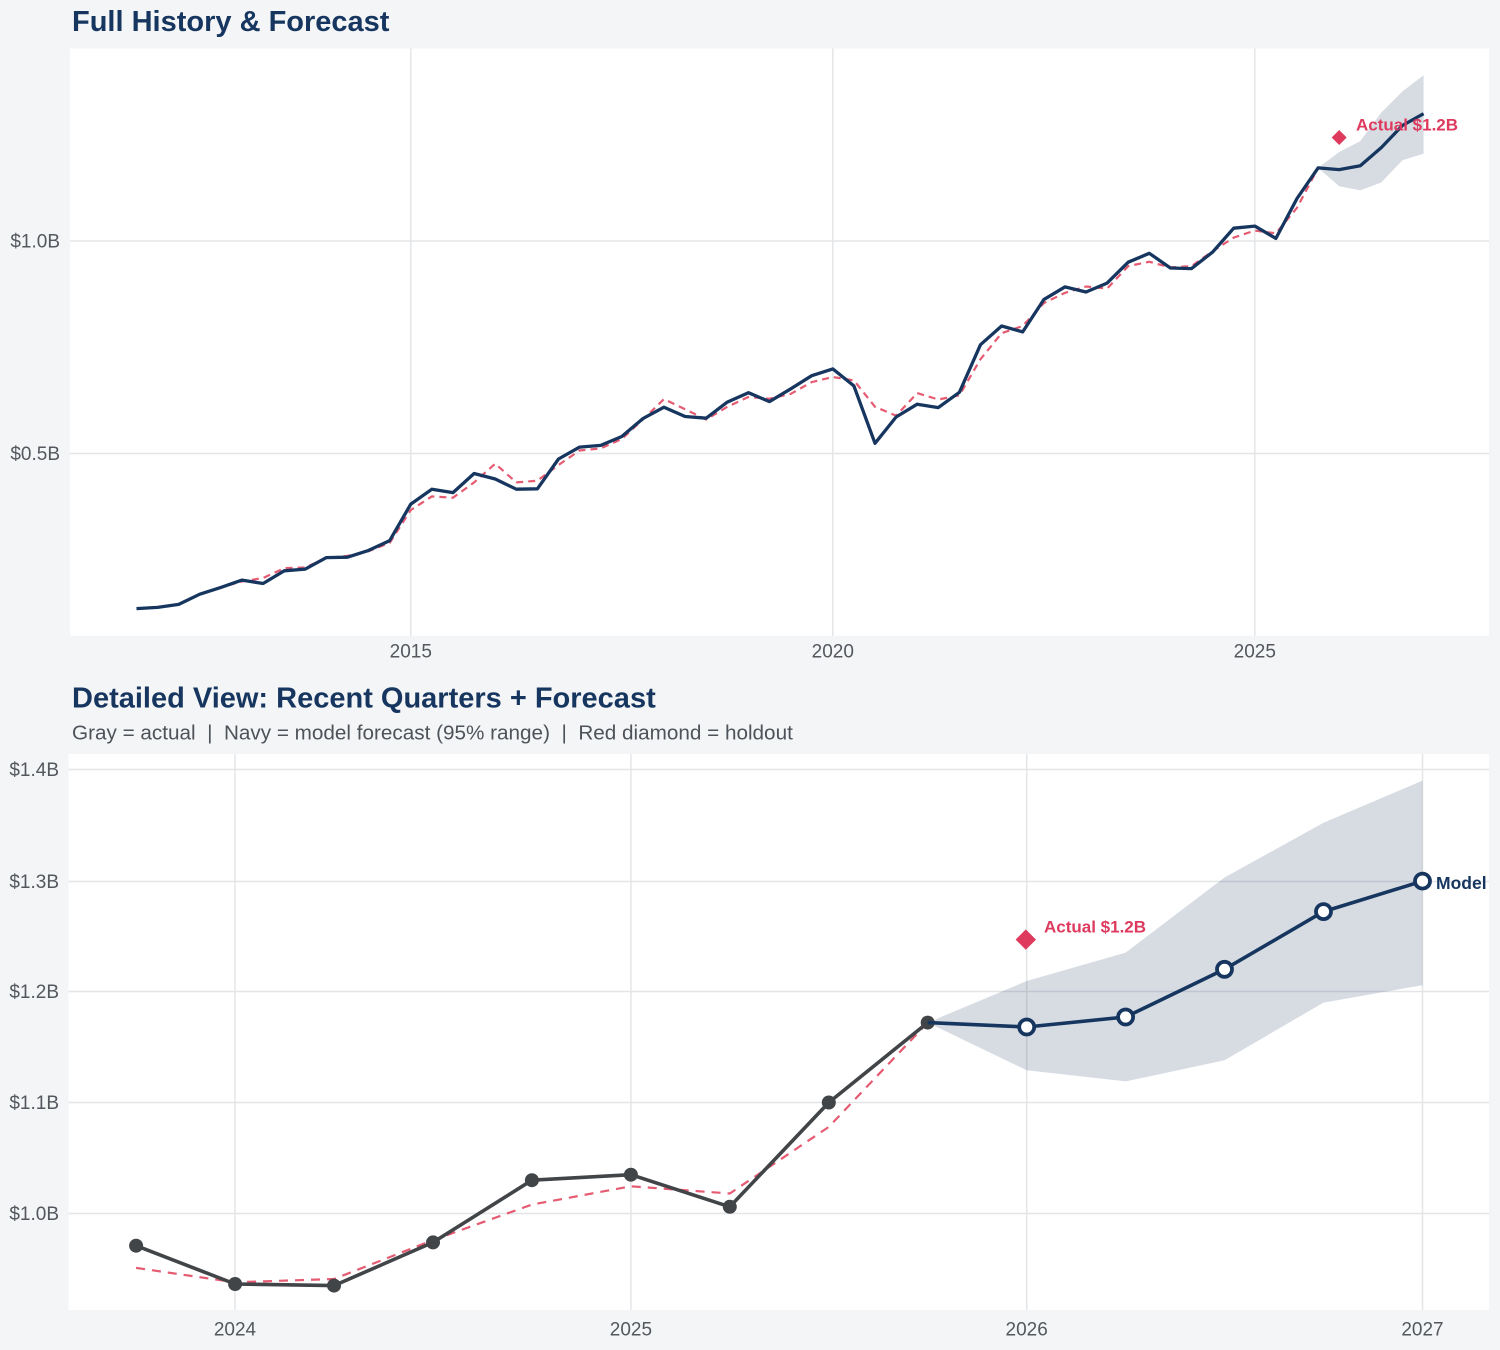  What do you see at coordinates (34, 992) in the screenshot?
I see `svg-text: $1.2B` at bounding box center [34, 992].